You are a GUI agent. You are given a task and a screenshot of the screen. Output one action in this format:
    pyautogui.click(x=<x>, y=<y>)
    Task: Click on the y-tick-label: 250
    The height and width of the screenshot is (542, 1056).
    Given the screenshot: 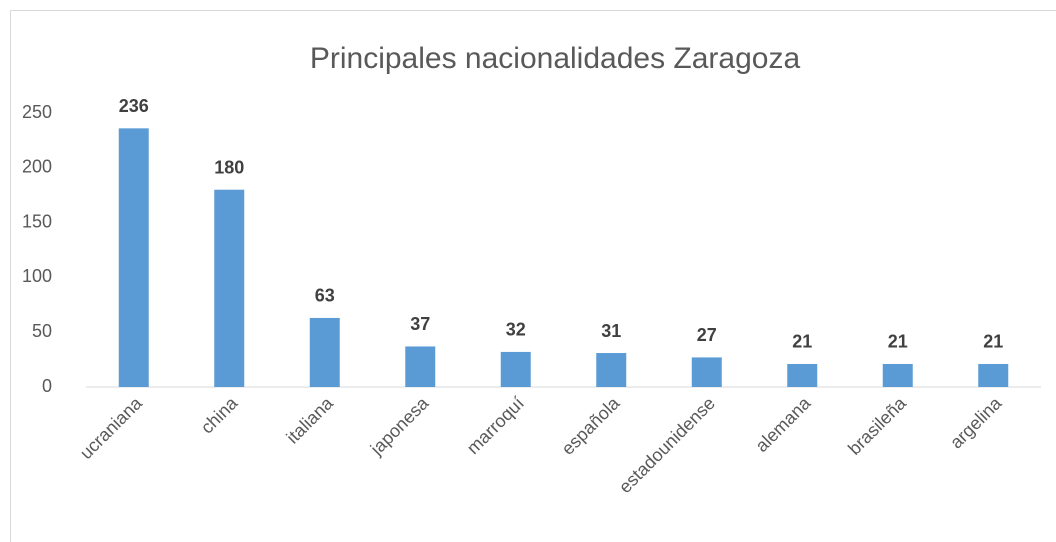 What is the action you would take?
    pyautogui.click(x=37, y=112)
    